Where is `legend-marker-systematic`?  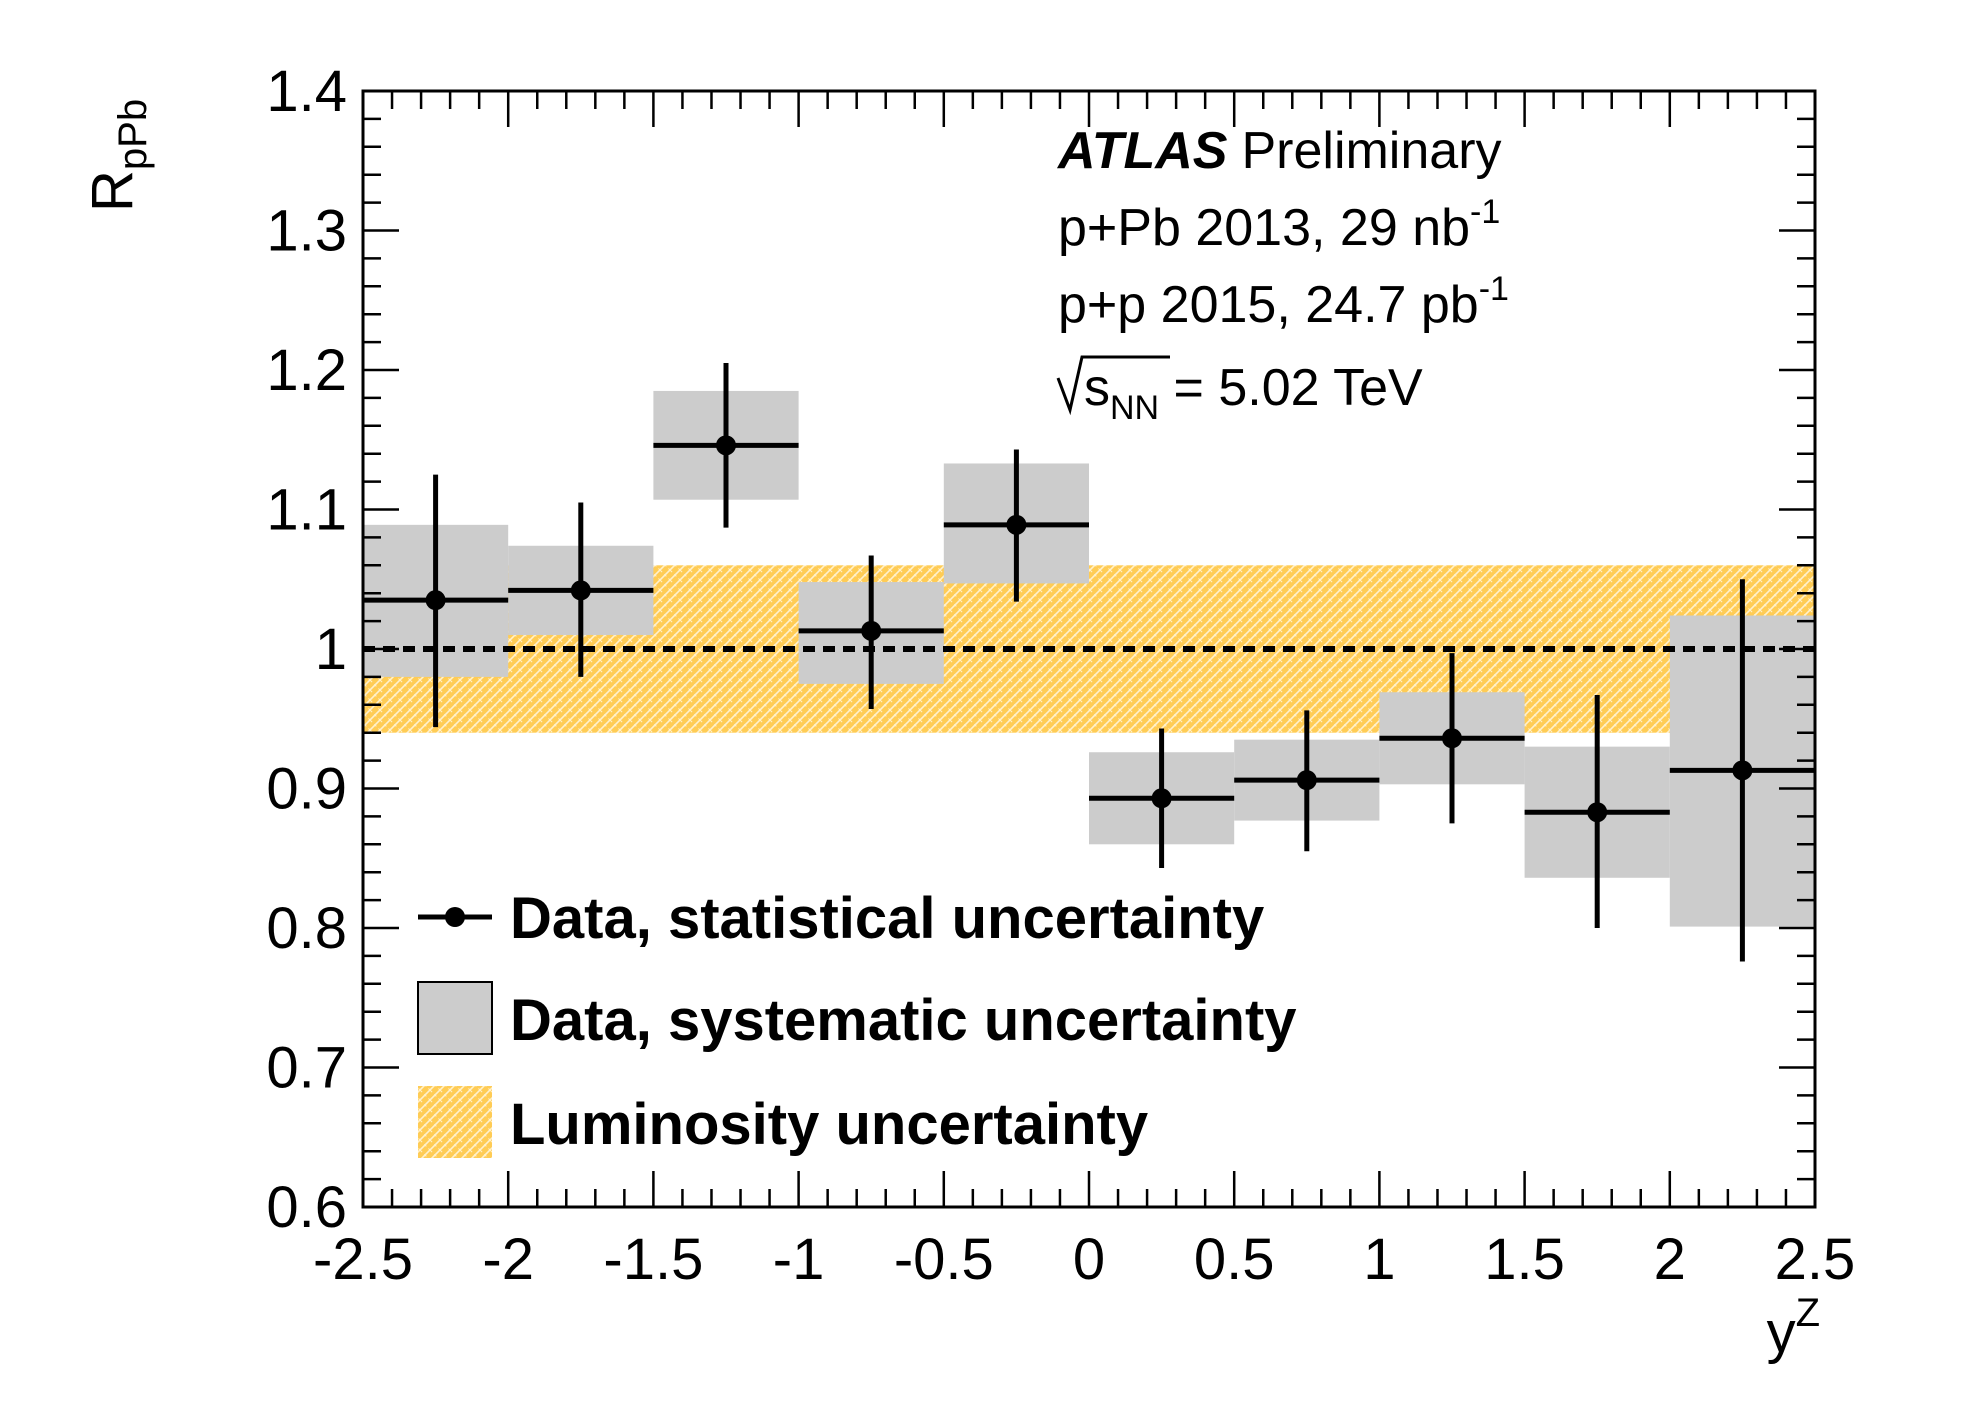 legend-marker-systematic is located at coordinates (455, 1018).